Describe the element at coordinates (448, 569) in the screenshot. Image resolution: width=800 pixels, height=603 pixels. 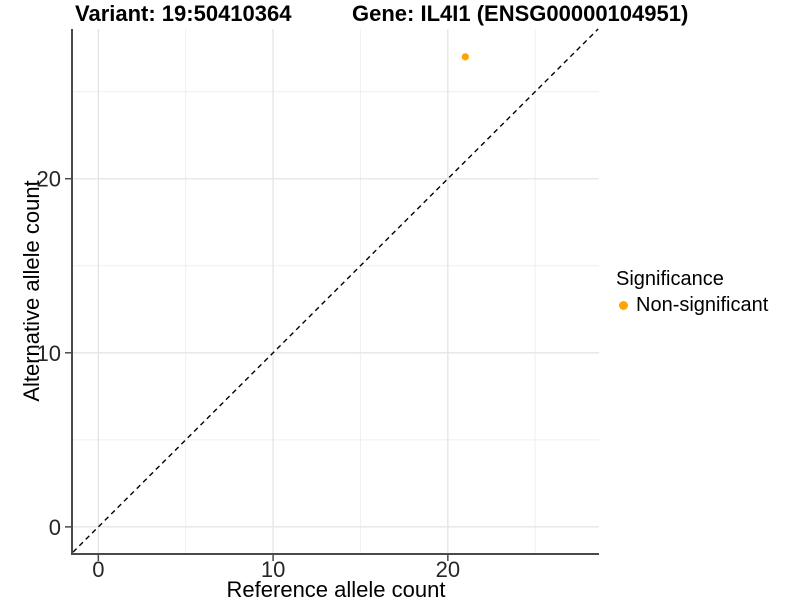
I see `x-tick-label: 20` at that location.